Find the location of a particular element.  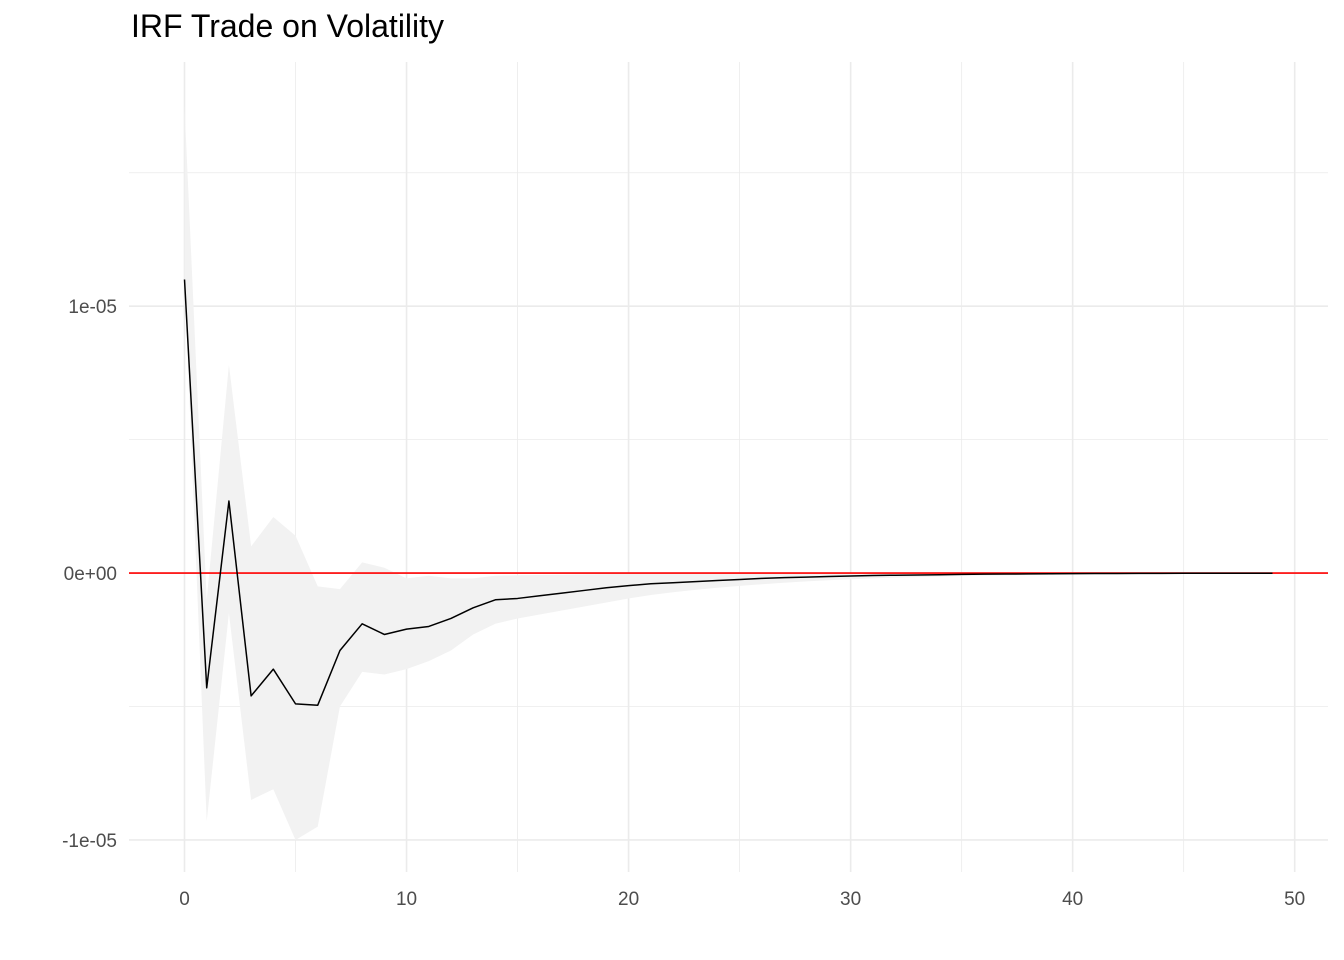

x-axis-tick-labels: 0 10 20 30 40 50 is located at coordinates (742, 899).